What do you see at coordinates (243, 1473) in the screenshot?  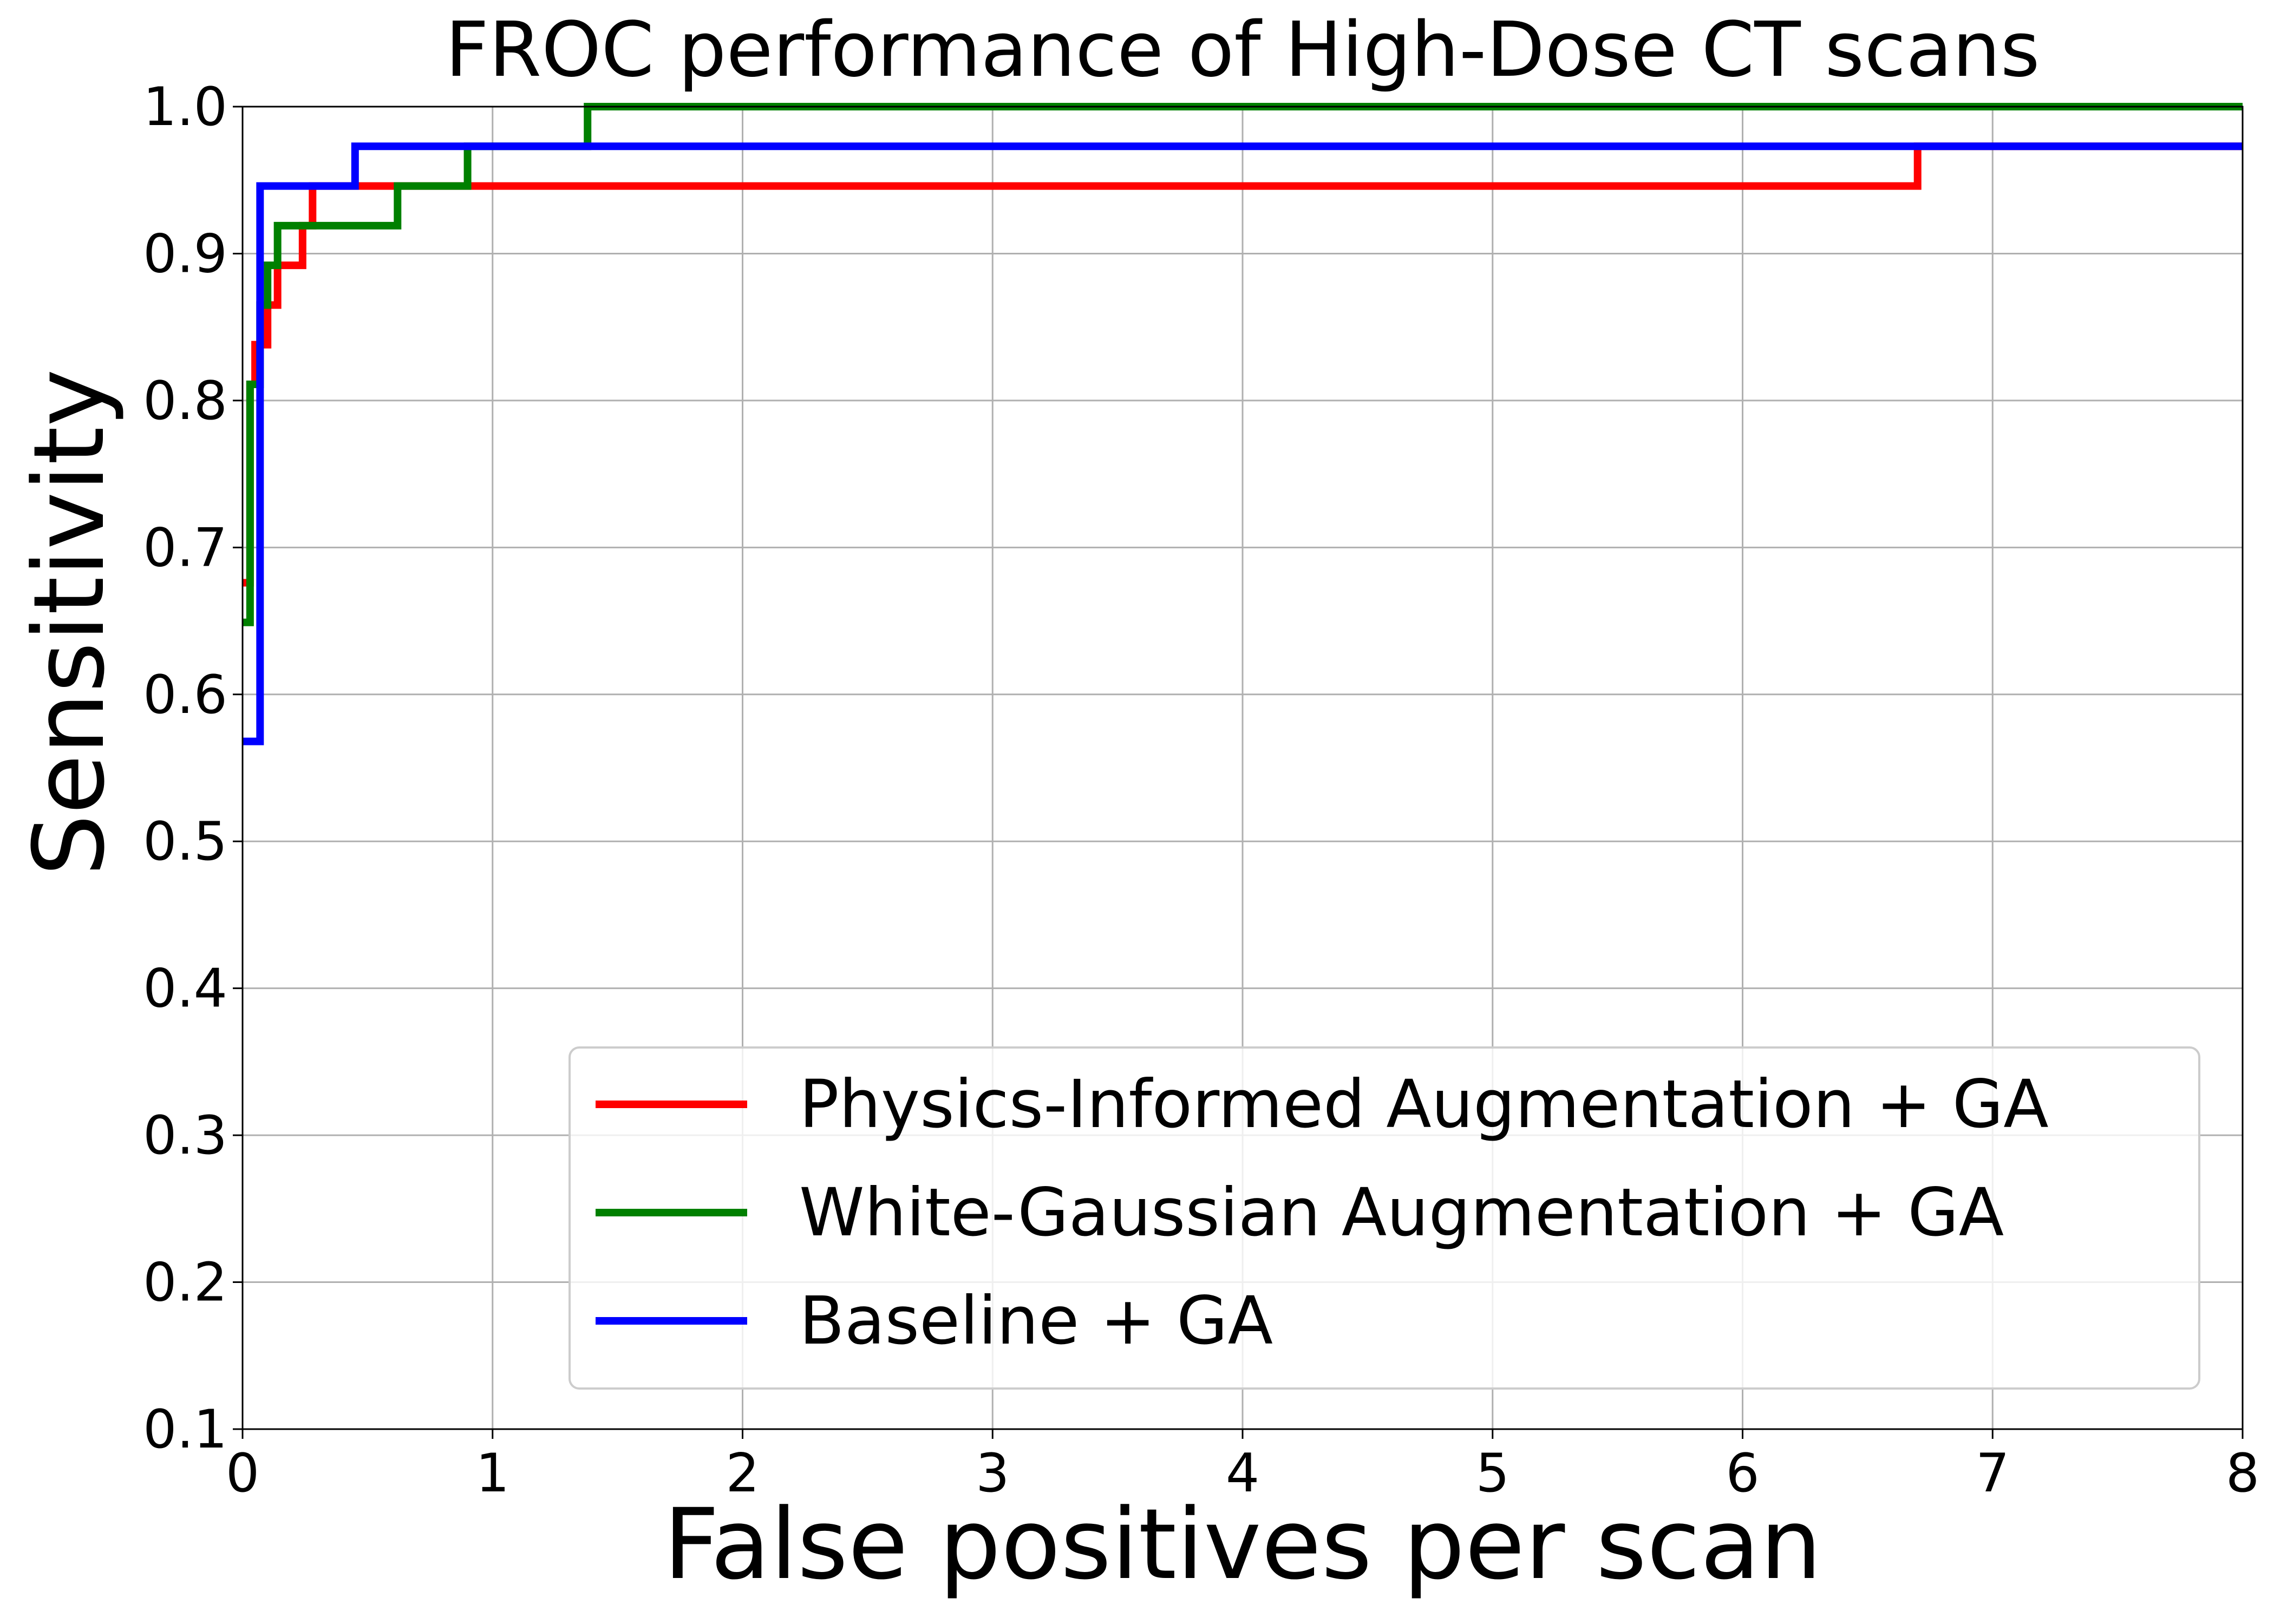 I see `x-tick-label: 0` at bounding box center [243, 1473].